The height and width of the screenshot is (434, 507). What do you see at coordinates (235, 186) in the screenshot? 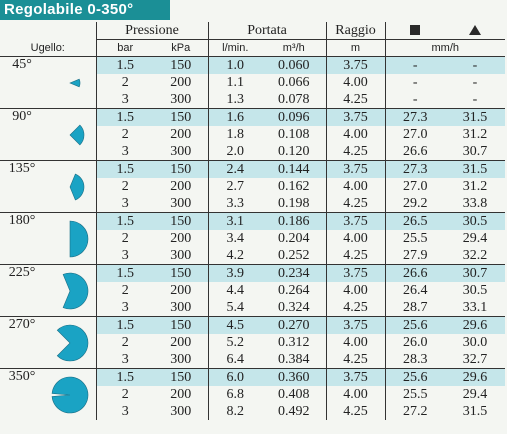
I see `cell-lmin: 2.7` at bounding box center [235, 186].